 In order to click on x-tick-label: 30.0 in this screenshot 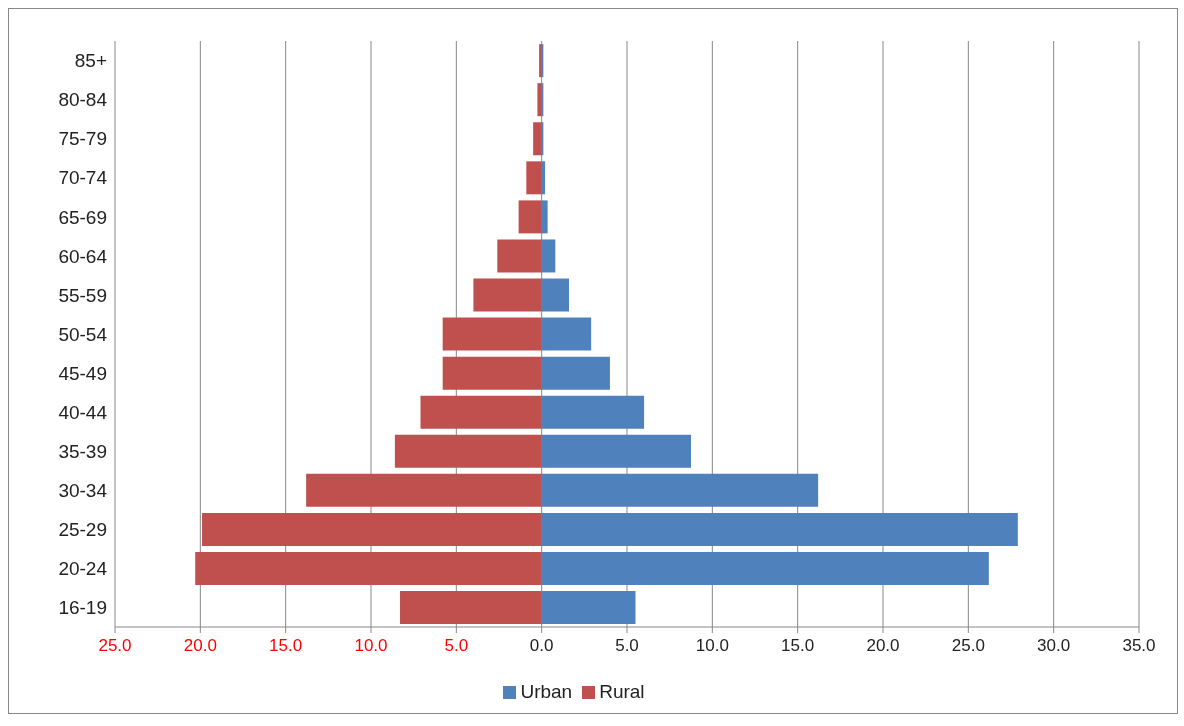, I will do `click(1054, 645)`.